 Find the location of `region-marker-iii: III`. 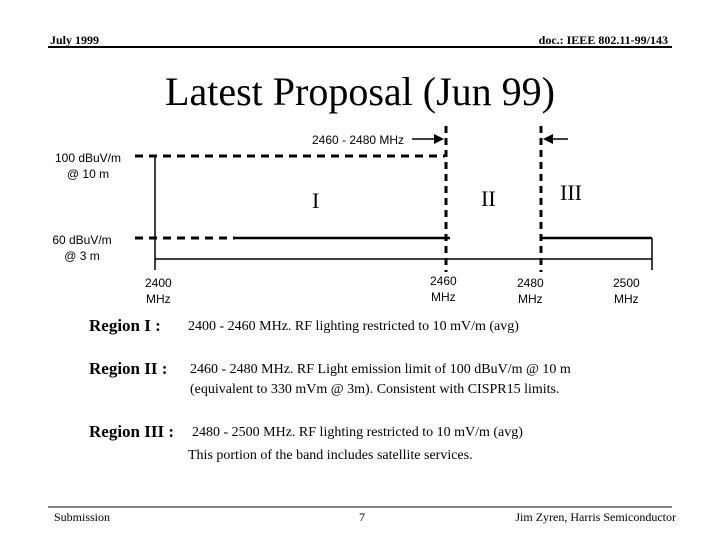

region-marker-iii: III is located at coordinates (571, 192).